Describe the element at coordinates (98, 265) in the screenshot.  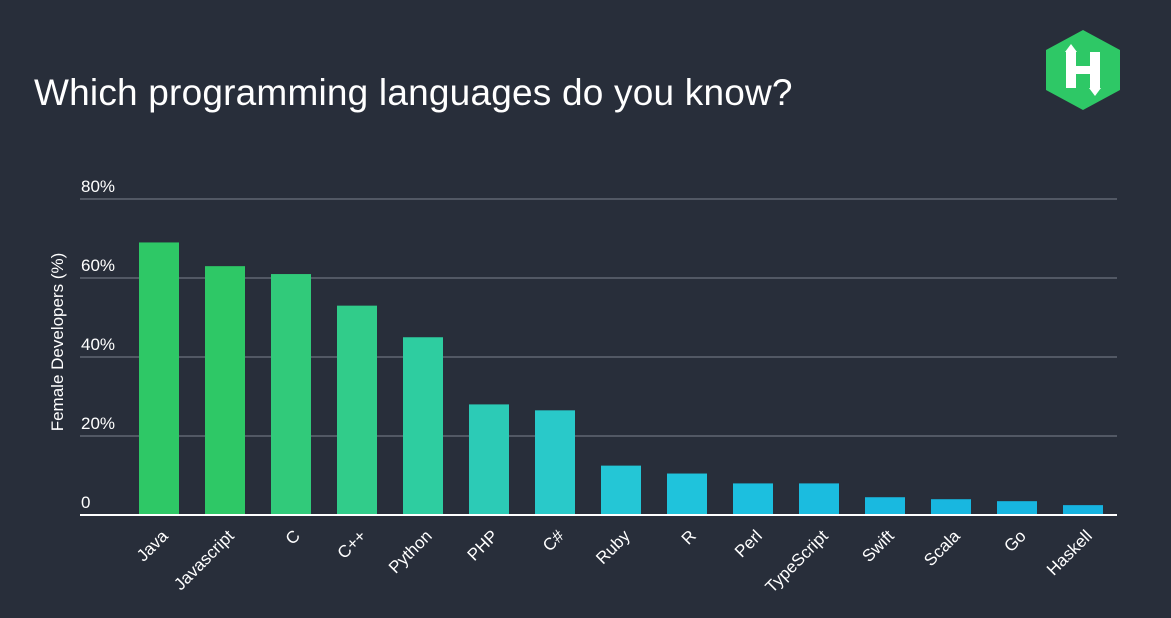
I see `y-tick-label: 60%` at that location.